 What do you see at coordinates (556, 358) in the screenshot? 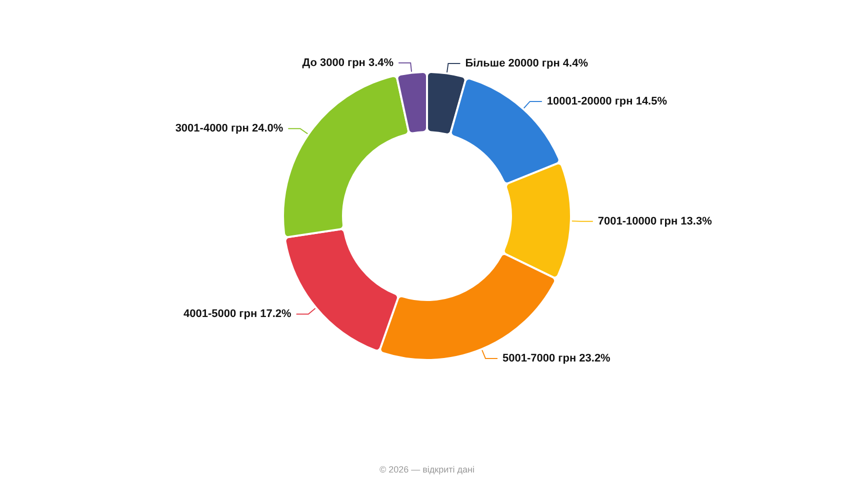
I see `slice-label: 5001-7000 грн 23.2%` at bounding box center [556, 358].